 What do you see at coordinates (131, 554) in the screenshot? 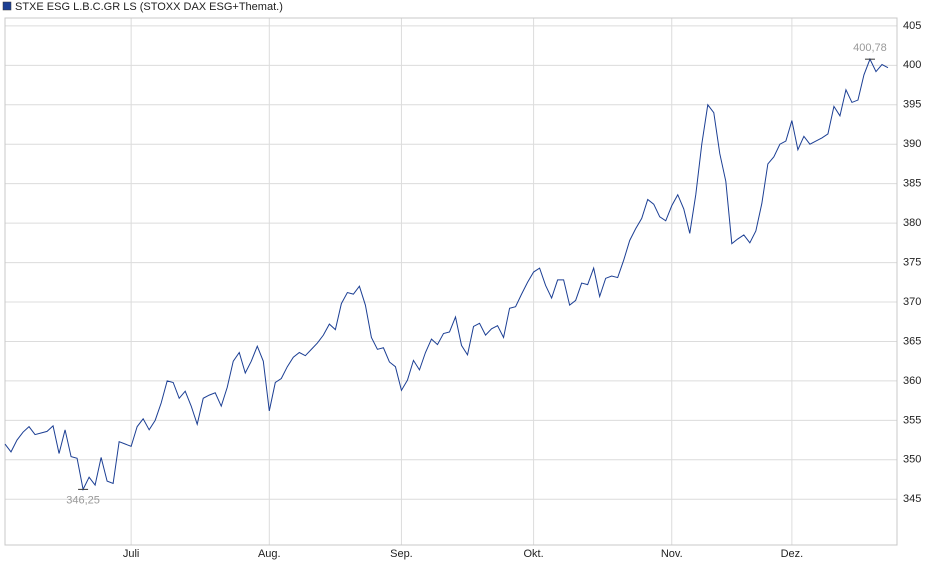
I see `x-tick-label: Juli` at bounding box center [131, 554].